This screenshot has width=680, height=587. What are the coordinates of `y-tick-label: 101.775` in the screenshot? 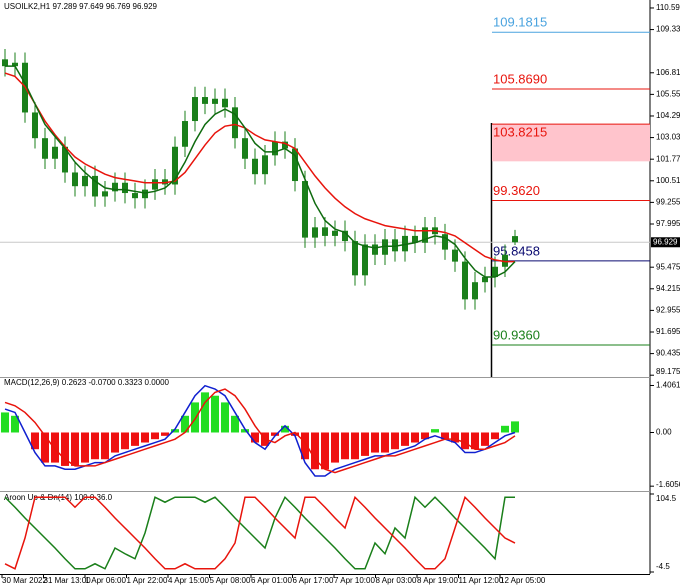 It's located at (668, 158).